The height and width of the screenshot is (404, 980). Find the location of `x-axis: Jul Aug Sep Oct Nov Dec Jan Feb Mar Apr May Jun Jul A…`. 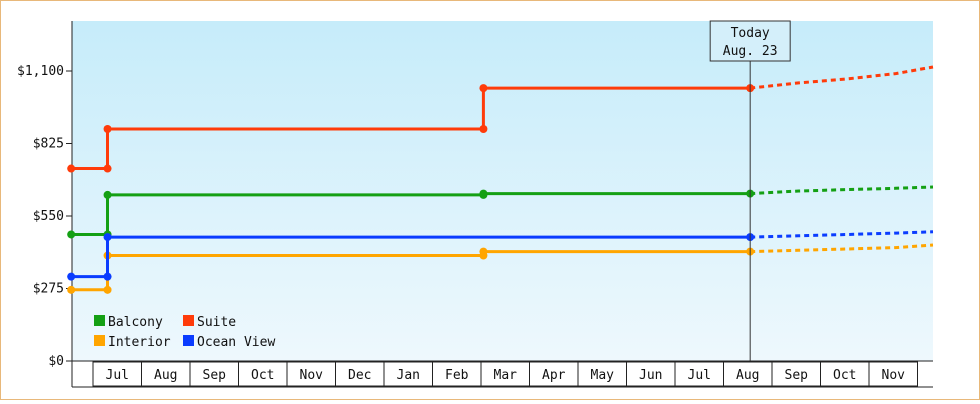

x-axis: Jul Aug Sep Oct Nov Dec Jan Feb Mar Apr May Jun Jul A… is located at coordinates (502, 374).